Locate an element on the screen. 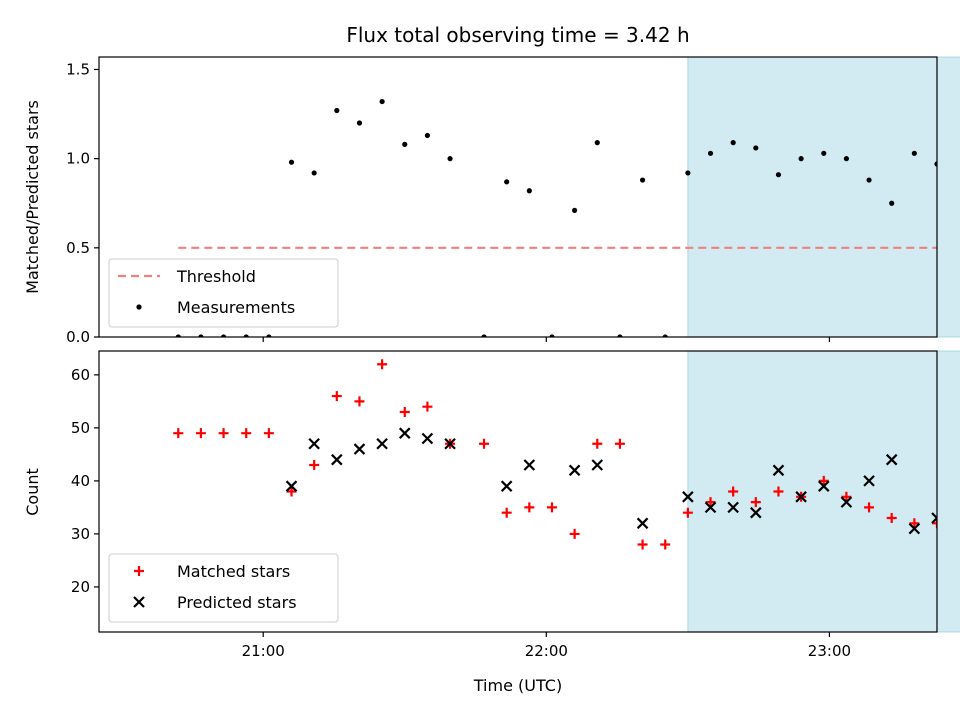 This screenshot has width=960, height=720. chart-title: Flux total observing time = 3.42 h is located at coordinates (517, 35).